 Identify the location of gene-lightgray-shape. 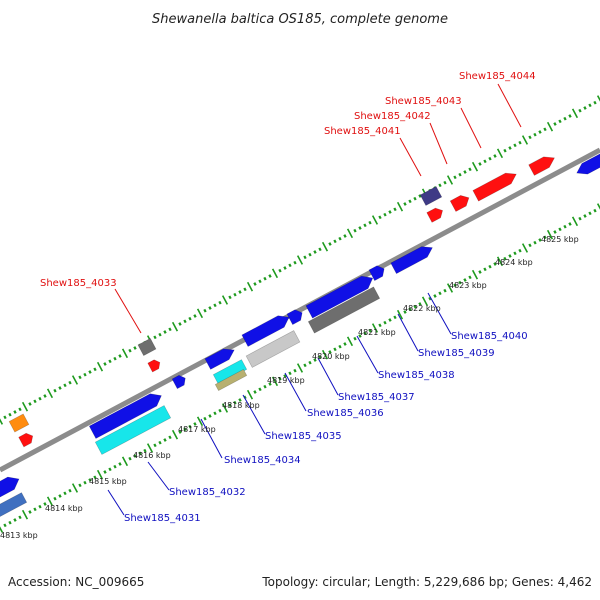
(273, 349).